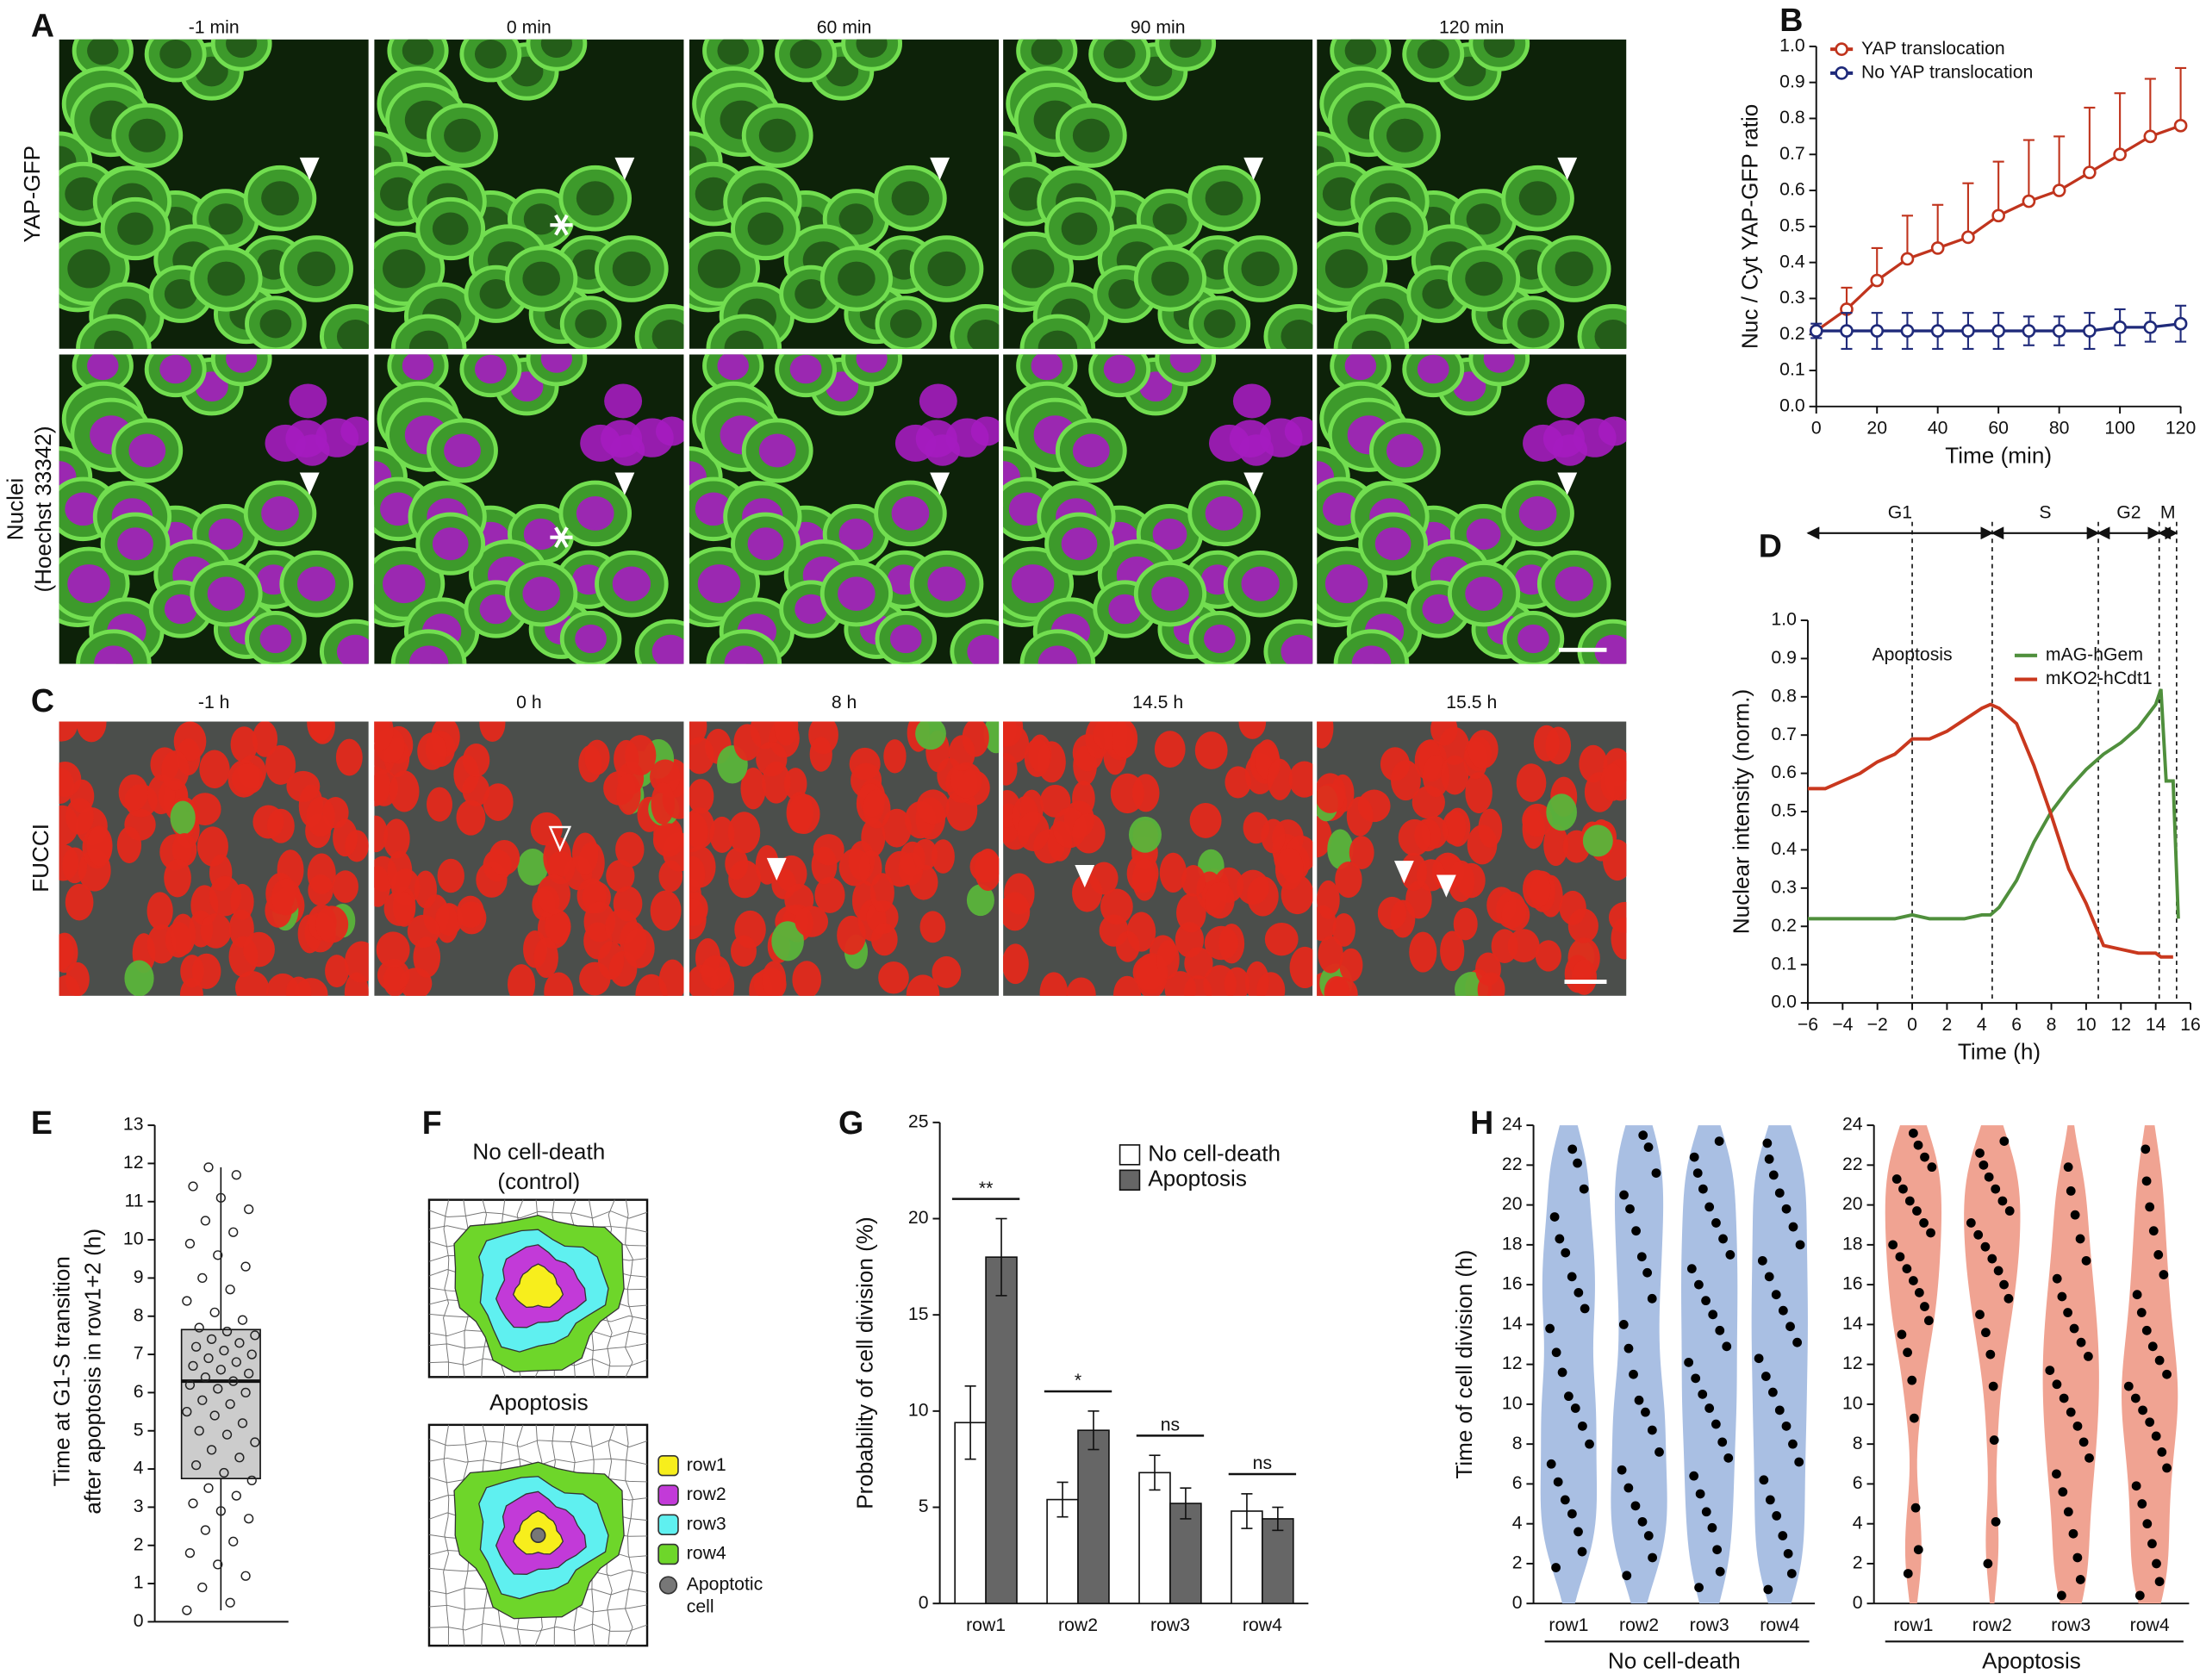 This screenshot has width=2206, height=1680. Describe the element at coordinates (1912, 654) in the screenshot. I see `annotation: Apoptosis` at that location.